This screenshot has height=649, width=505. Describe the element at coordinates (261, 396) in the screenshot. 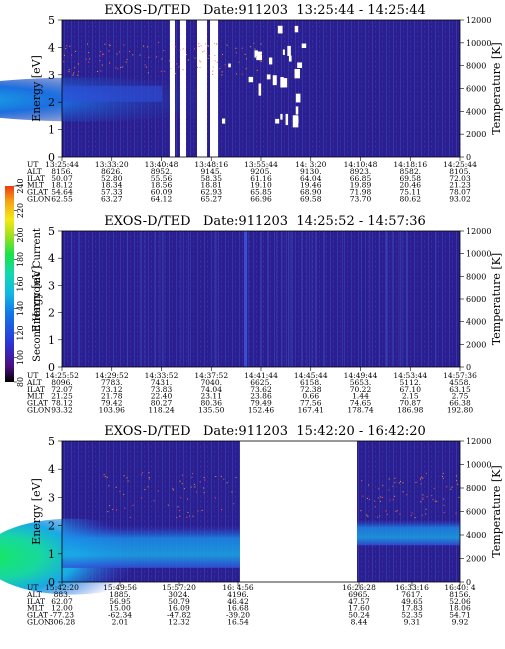

I see `table-cell: 23.86` at that location.